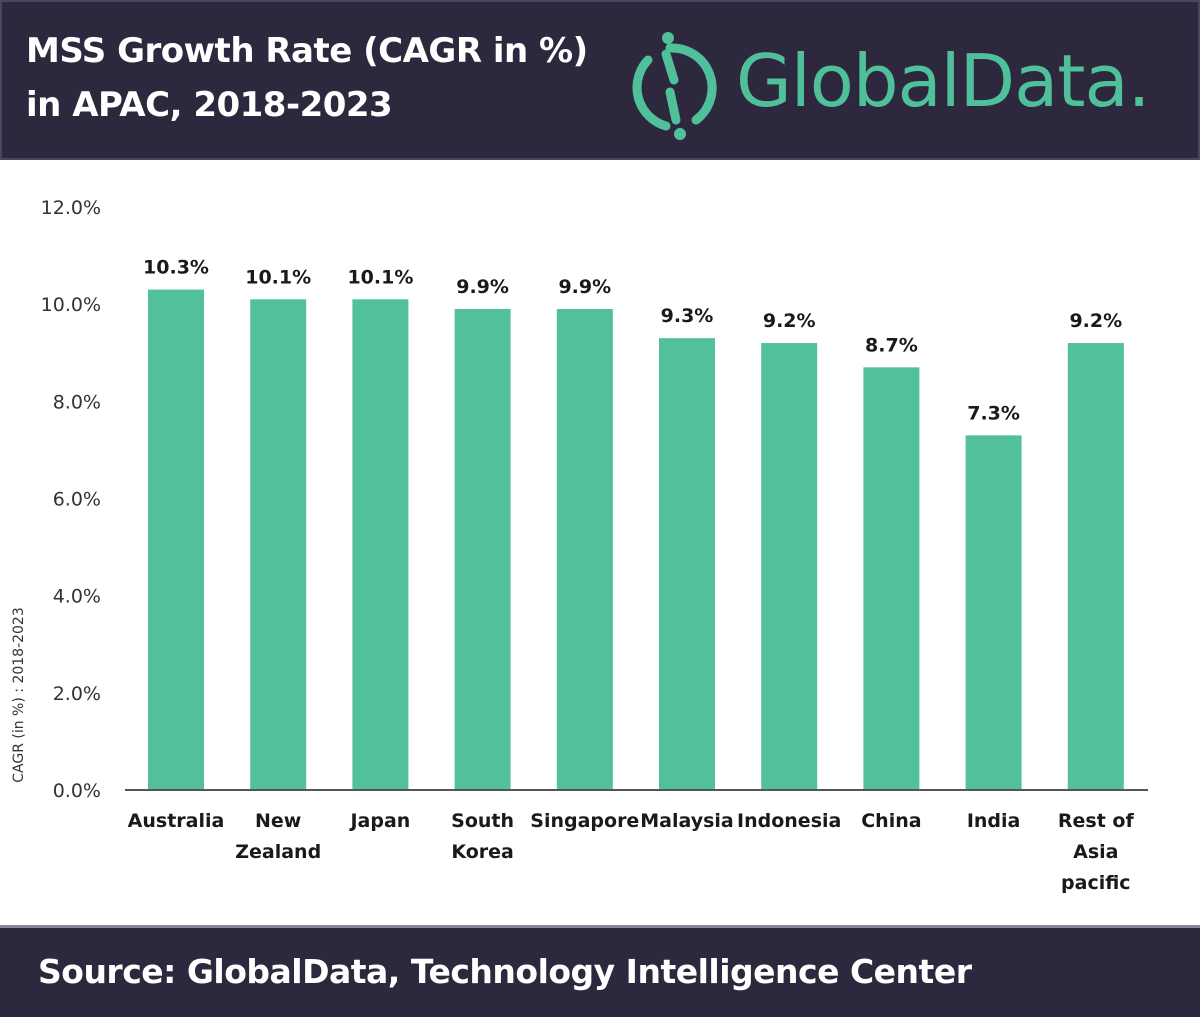 The height and width of the screenshot is (1017, 1200). I want to click on y-axis-ticks: 0.0% 2.0% 4.0% 6.0% 8.0% 10.0% 12.0%, so click(71, 499).